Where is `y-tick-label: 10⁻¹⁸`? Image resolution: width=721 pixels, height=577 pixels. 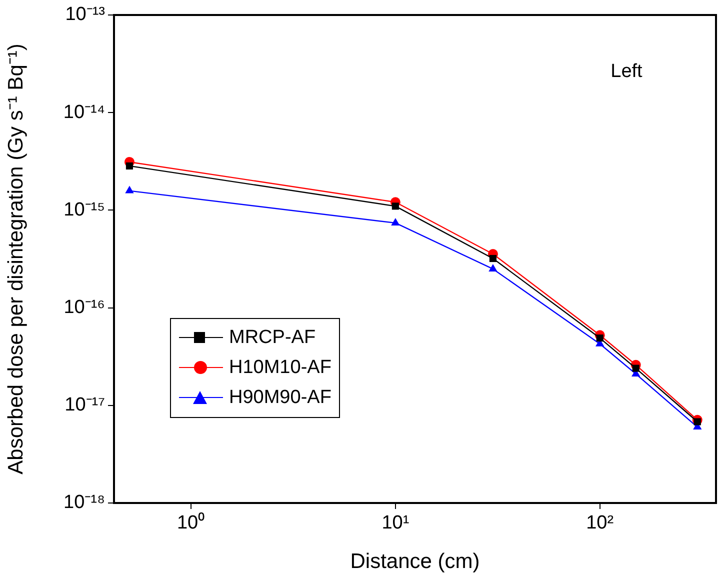 y-tick-label: 10⁻¹⁸ is located at coordinates (84, 503).